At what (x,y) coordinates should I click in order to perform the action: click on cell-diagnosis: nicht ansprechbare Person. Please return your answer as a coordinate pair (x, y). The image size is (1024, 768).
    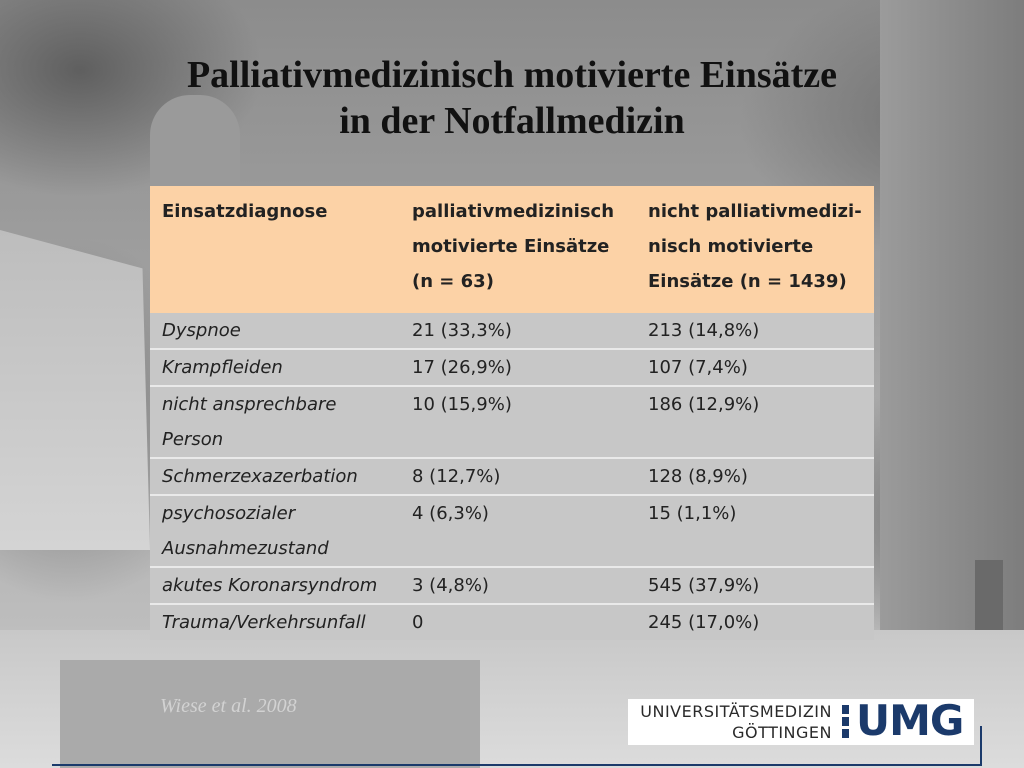
    Looking at the image, I should click on (275, 422).